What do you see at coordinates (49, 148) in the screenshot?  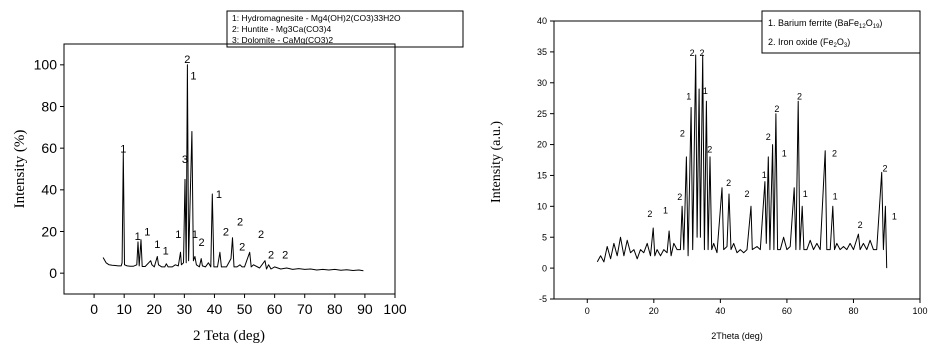 I see `y-tick-label: 60` at bounding box center [49, 148].